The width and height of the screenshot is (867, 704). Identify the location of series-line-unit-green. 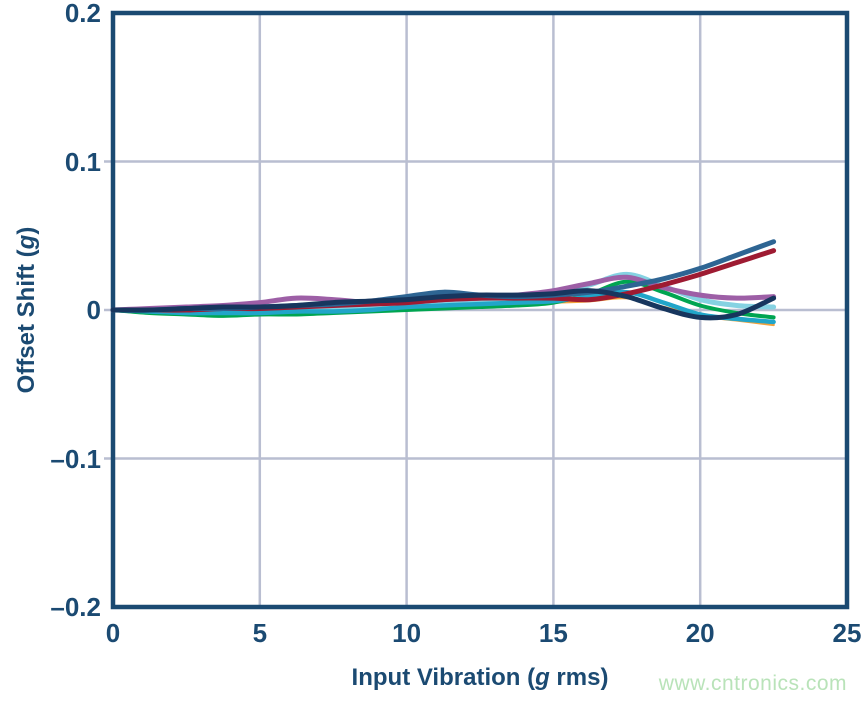
(443, 299).